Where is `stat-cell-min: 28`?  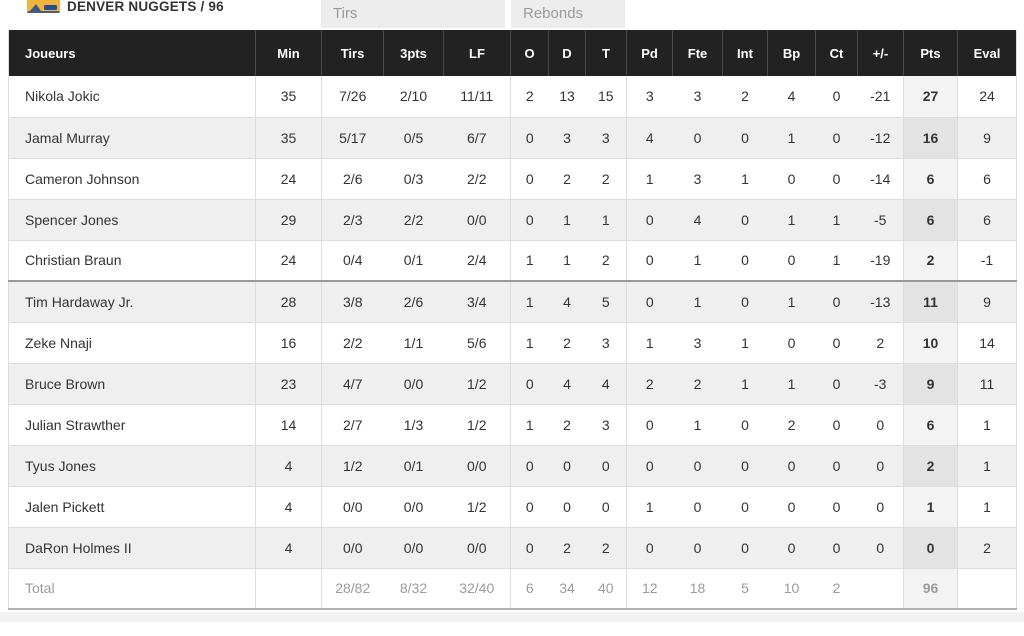
stat-cell-min: 28 is located at coordinates (288, 301).